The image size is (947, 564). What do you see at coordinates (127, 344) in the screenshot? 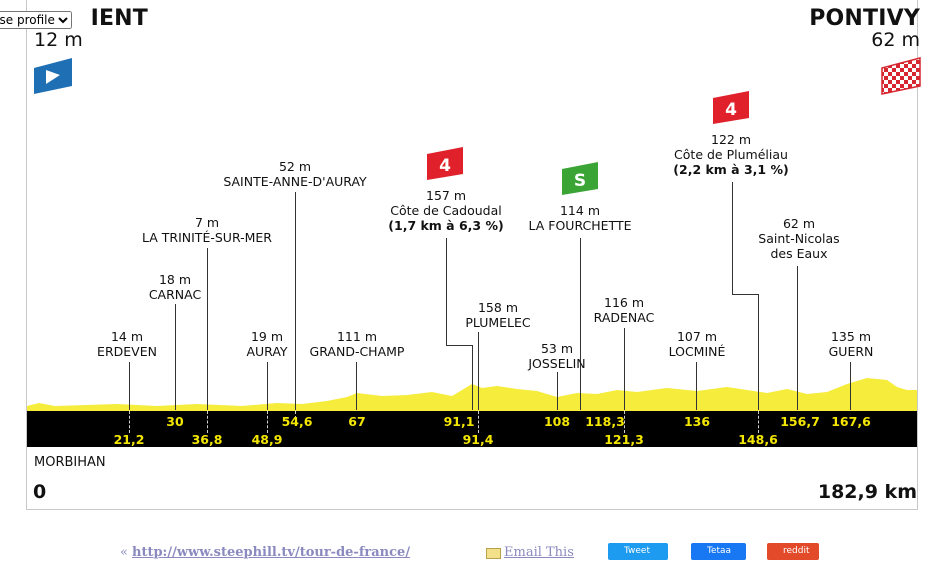
I see `place-label-erdeven: 14 m ERDEVEN` at bounding box center [127, 344].